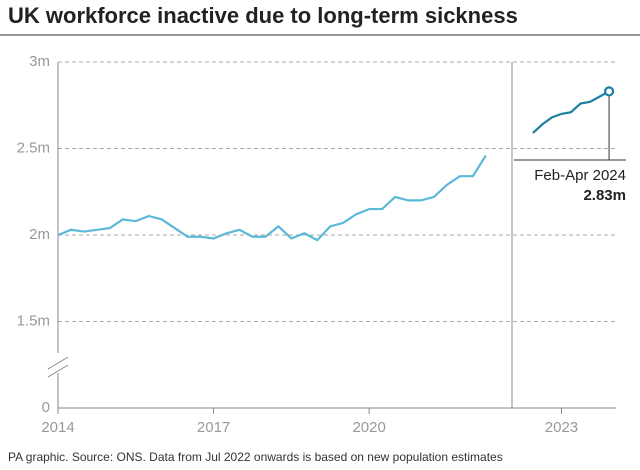 The height and width of the screenshot is (470, 640). What do you see at coordinates (580, 175) in the screenshot?
I see `annotation-label: Feb-Apr 2024` at bounding box center [580, 175].